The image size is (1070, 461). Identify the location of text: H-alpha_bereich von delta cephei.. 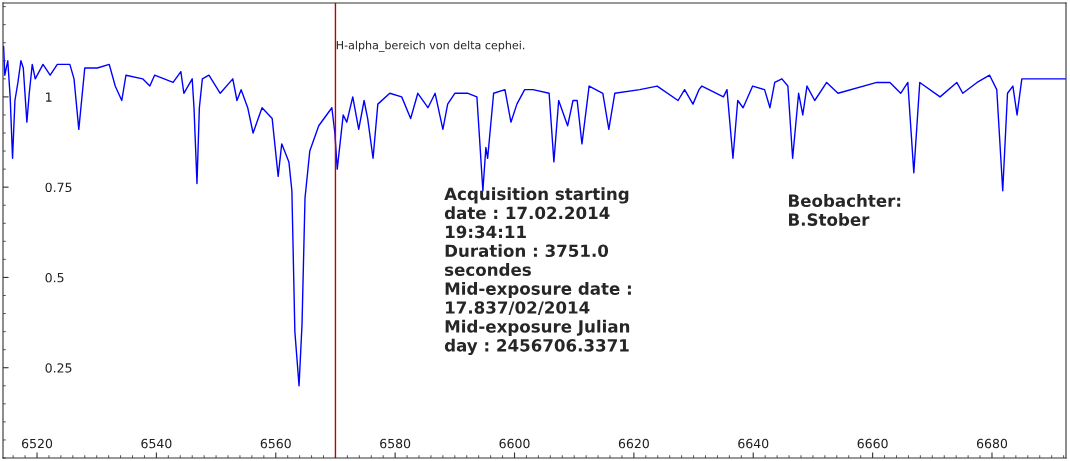
(430, 46).